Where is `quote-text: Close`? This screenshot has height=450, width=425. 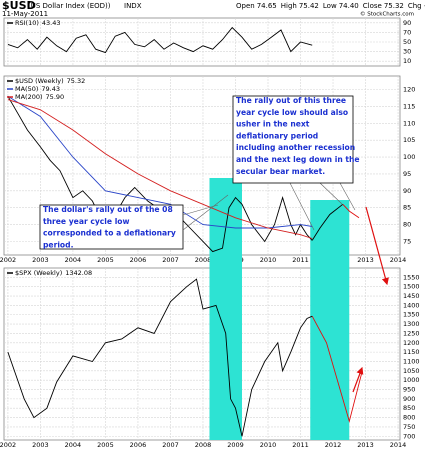 quote-text: Close is located at coordinates (372, 6).